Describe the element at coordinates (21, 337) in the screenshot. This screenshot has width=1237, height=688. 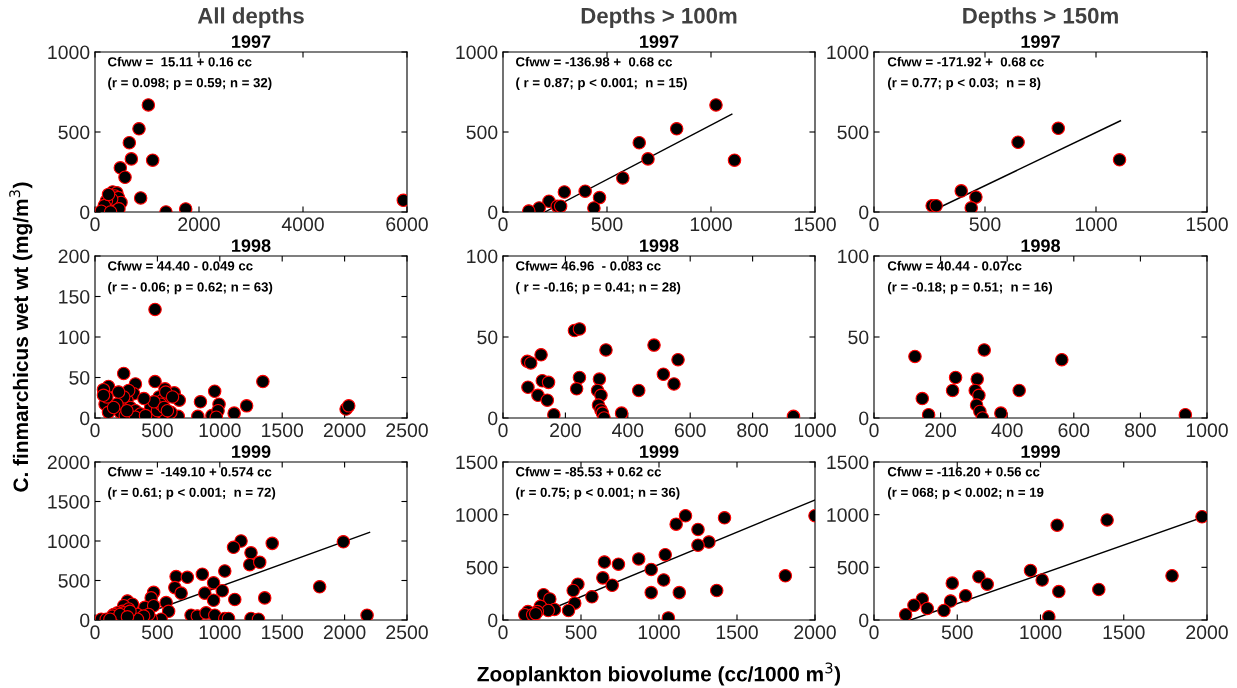
I see `y-axis-title: C. finmarchicus wet wt (mg/m$^{3}$)` at that location.